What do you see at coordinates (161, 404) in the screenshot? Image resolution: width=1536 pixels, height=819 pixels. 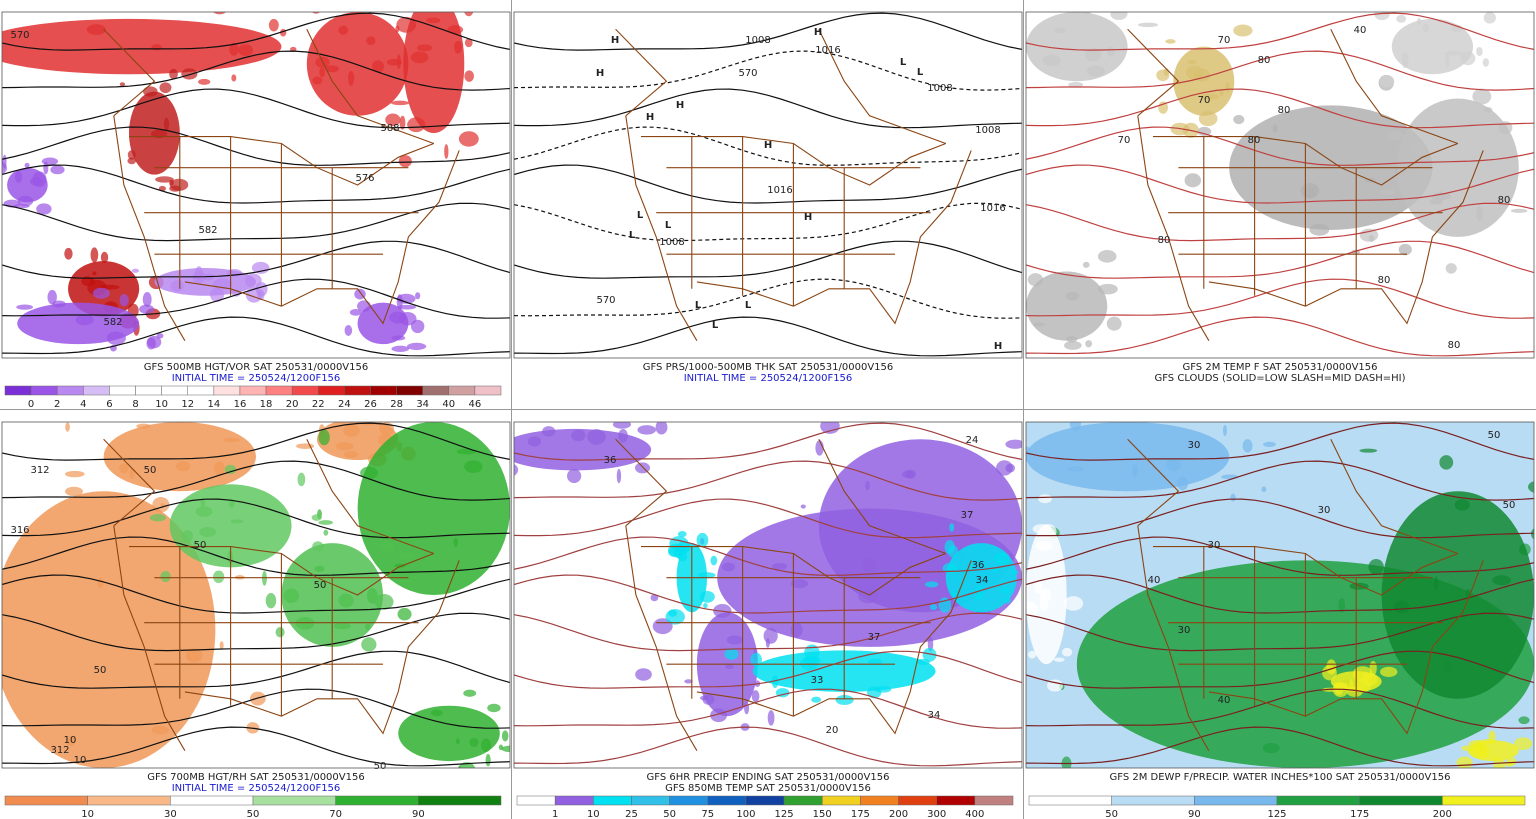 I see `legend-label: 10` at bounding box center [161, 404].